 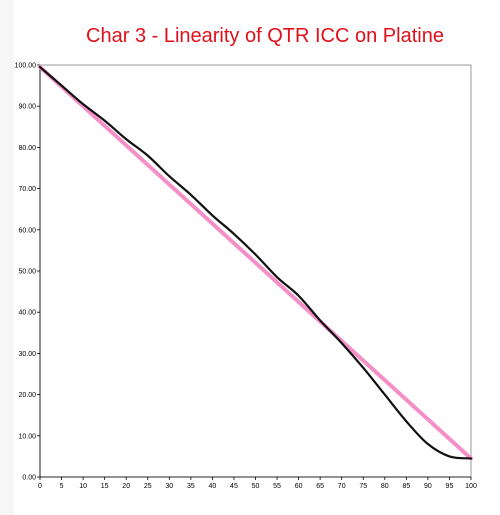 I want to click on y-tick-label: 10.00, so click(x=27, y=436).